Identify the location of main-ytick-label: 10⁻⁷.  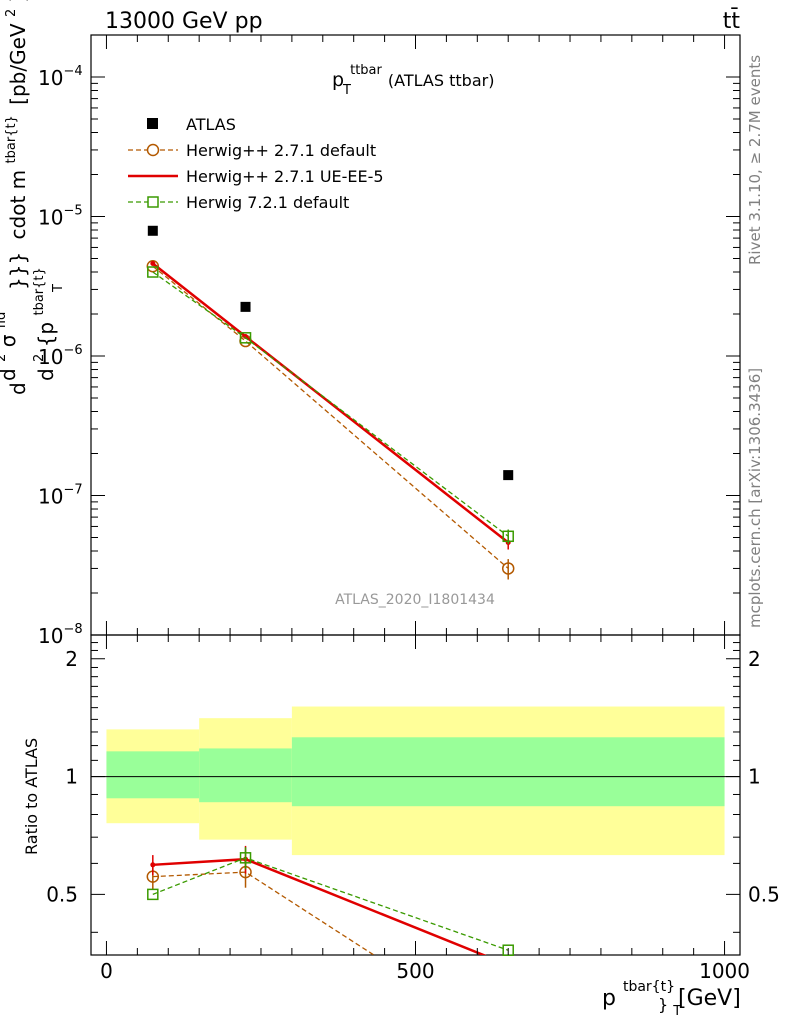
(60, 495).